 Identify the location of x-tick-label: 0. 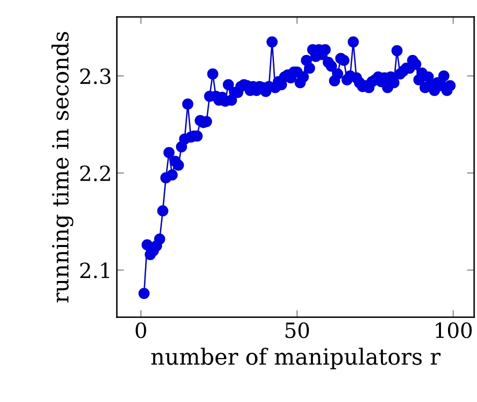
(141, 330).